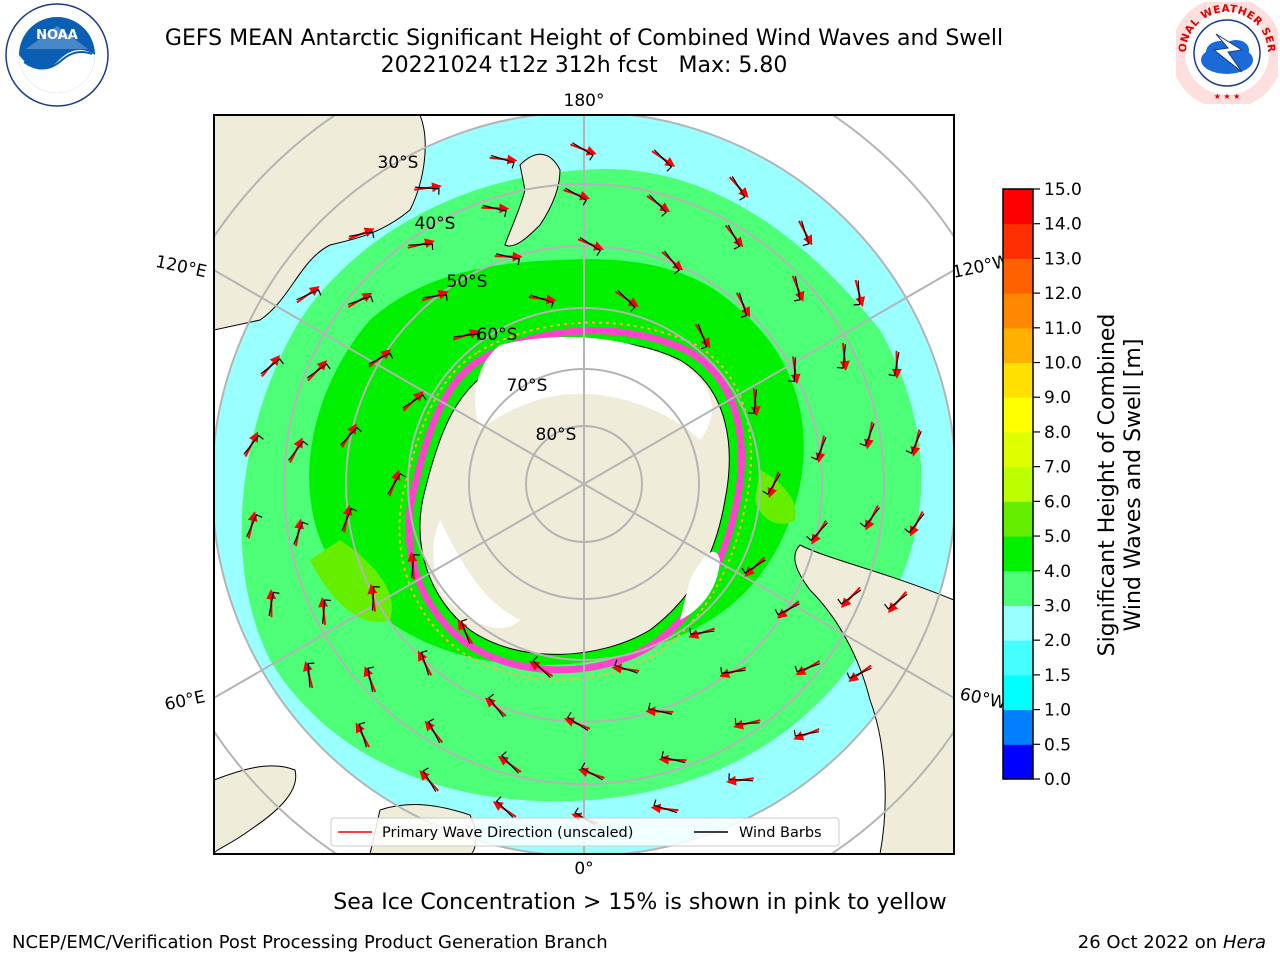  I want to click on south-america-land, so click(874, 699).